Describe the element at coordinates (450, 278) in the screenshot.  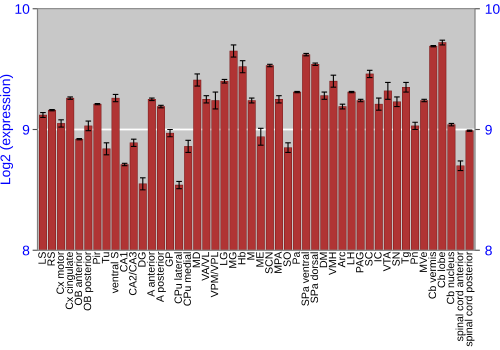
I see `x-tick-label: Cb nucleus` at that location.